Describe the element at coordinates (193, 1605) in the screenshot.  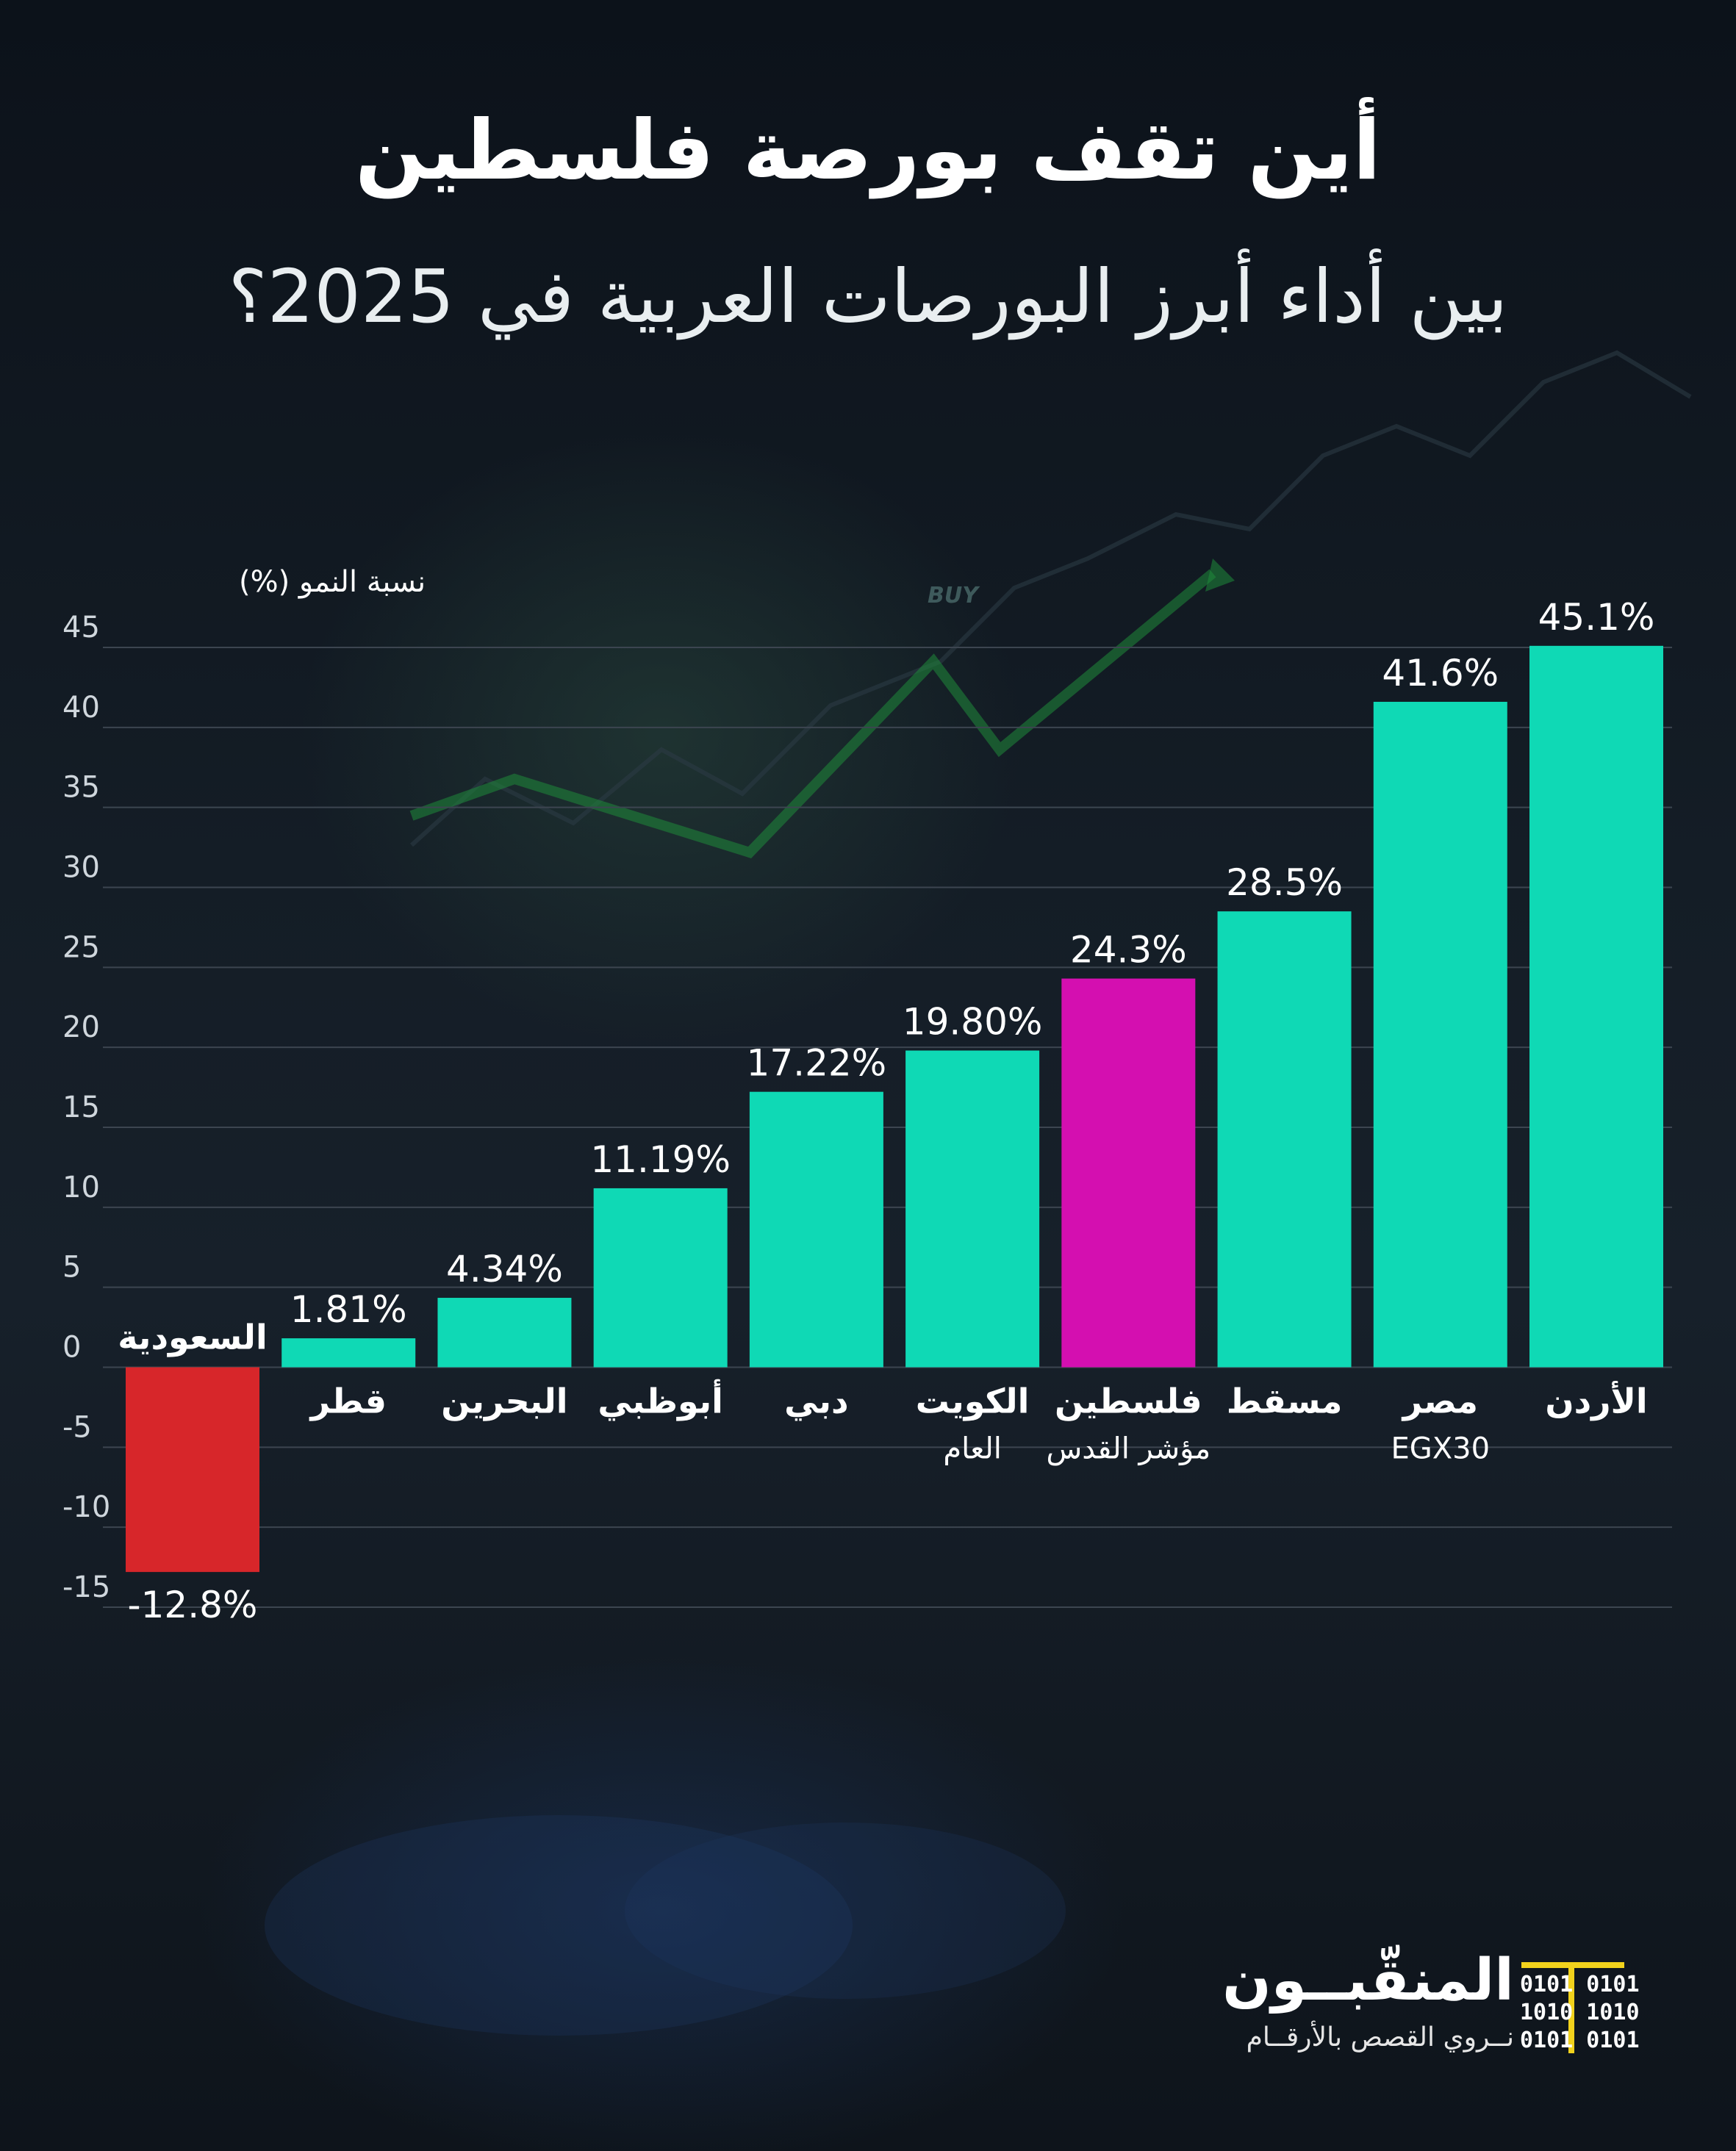
I see `bar-value-label: -12.8%` at that location.